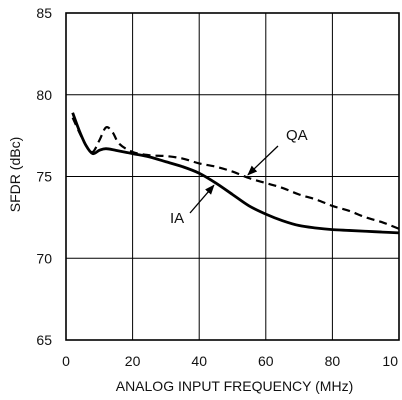 The image size is (402, 400). What do you see at coordinates (44, 13) in the screenshot?
I see `y-tick-label-4: 85` at bounding box center [44, 13].